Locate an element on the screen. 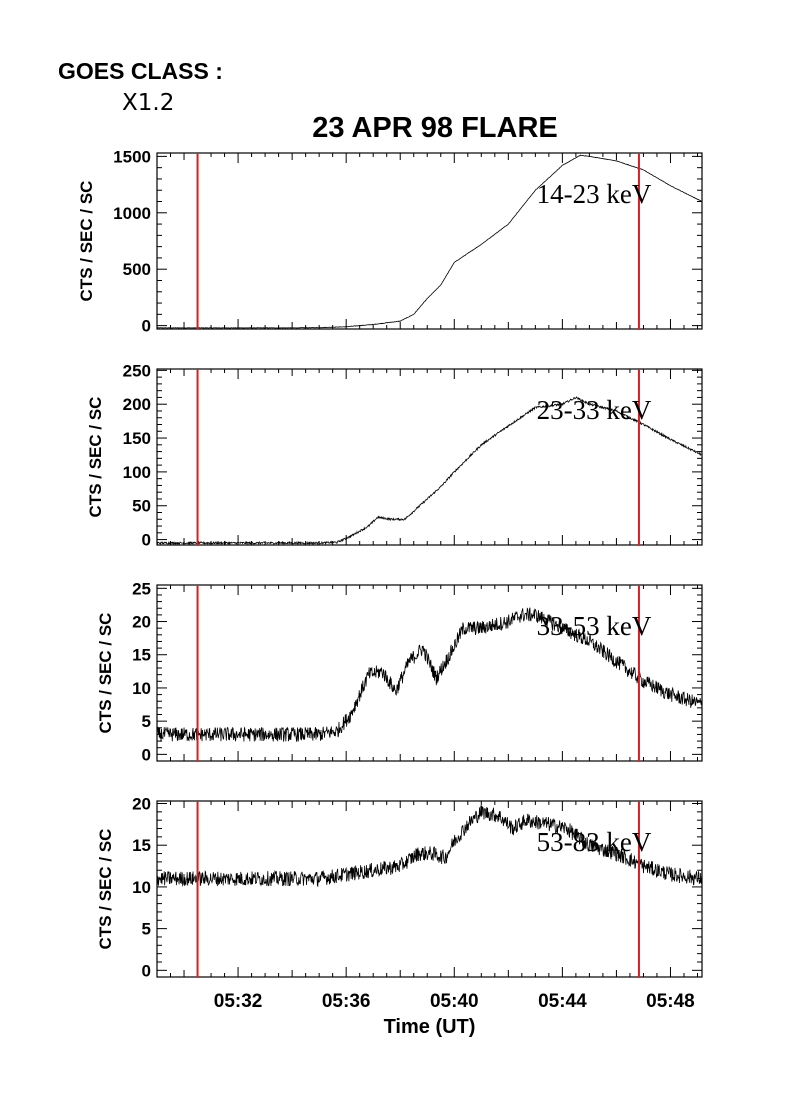 The height and width of the screenshot is (1118, 790). energy-band-label: 23-33 keV is located at coordinates (594, 410).